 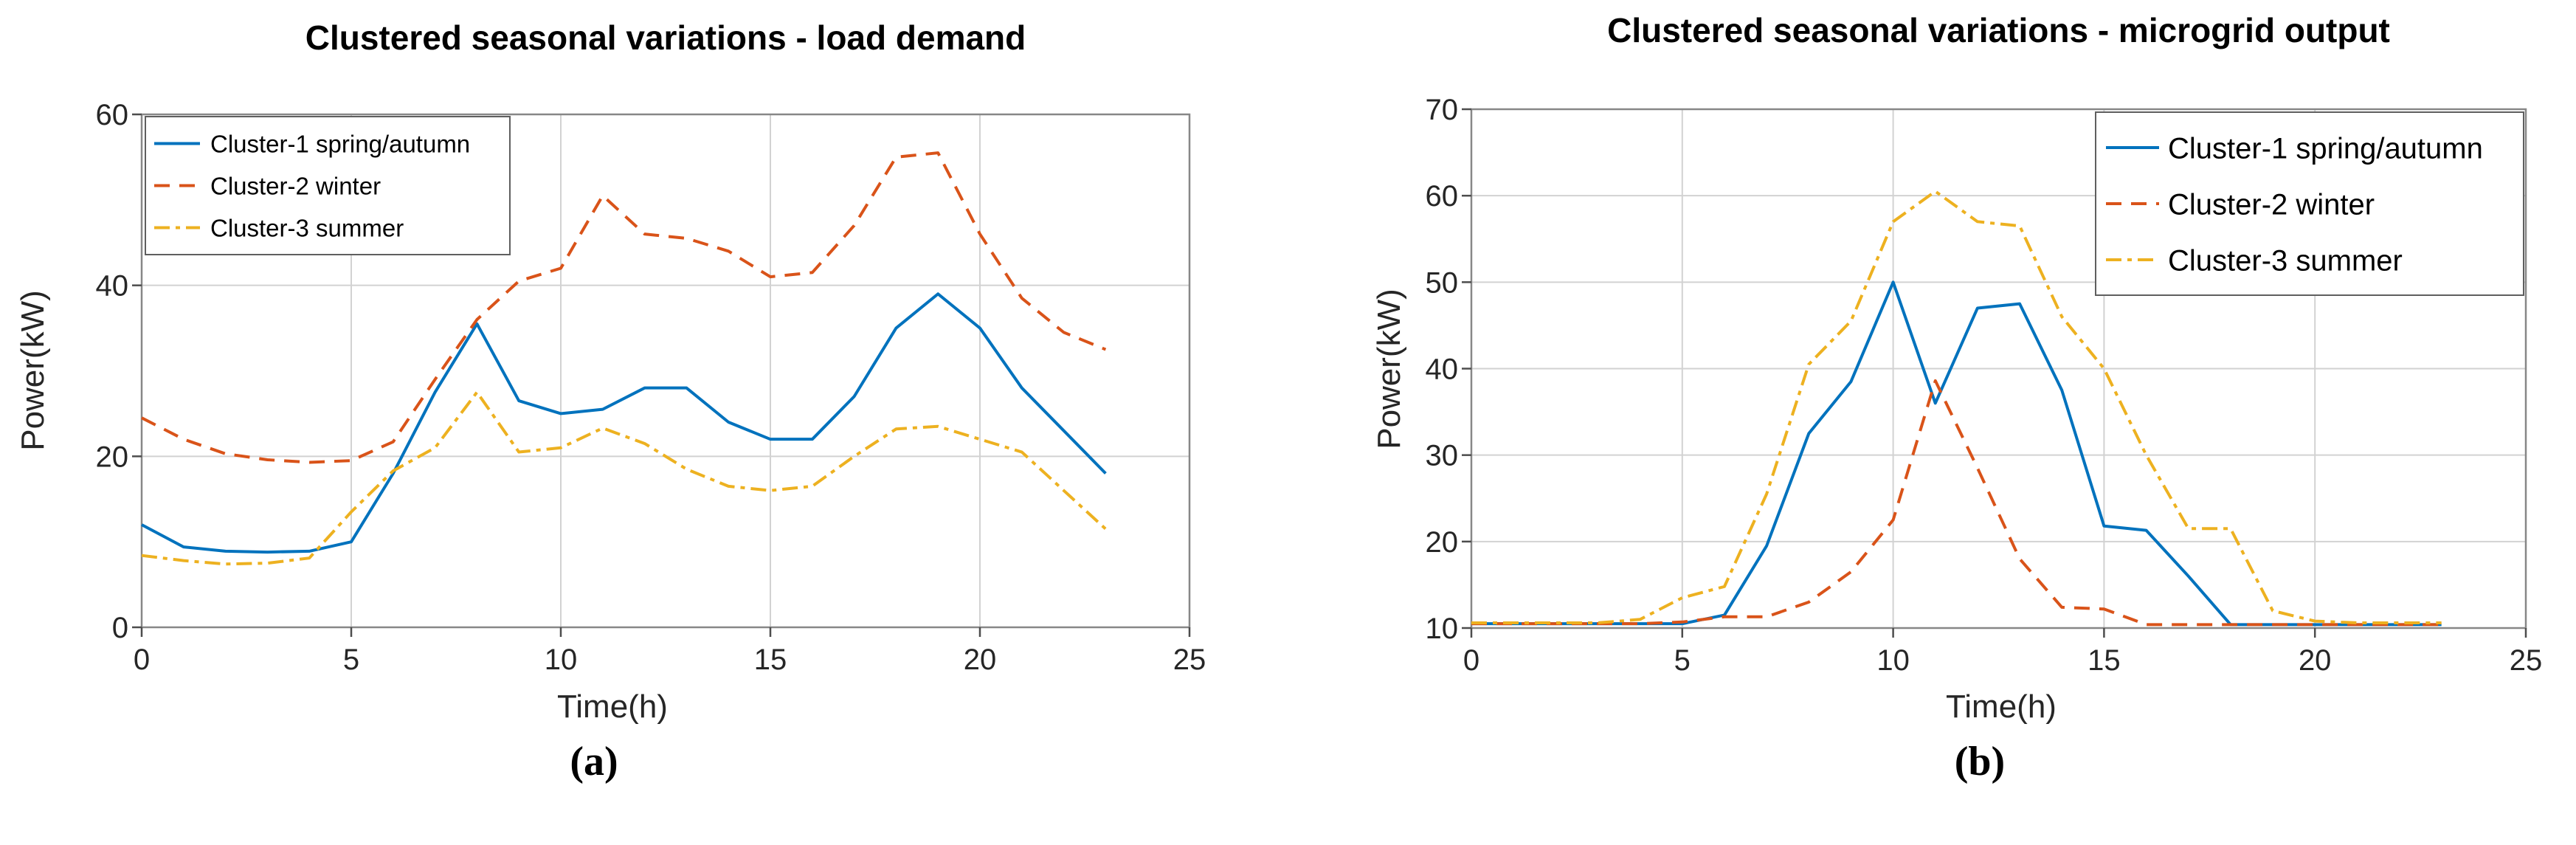 What do you see at coordinates (1980, 761) in the screenshot?
I see `chart-b-caption: (b)` at bounding box center [1980, 761].